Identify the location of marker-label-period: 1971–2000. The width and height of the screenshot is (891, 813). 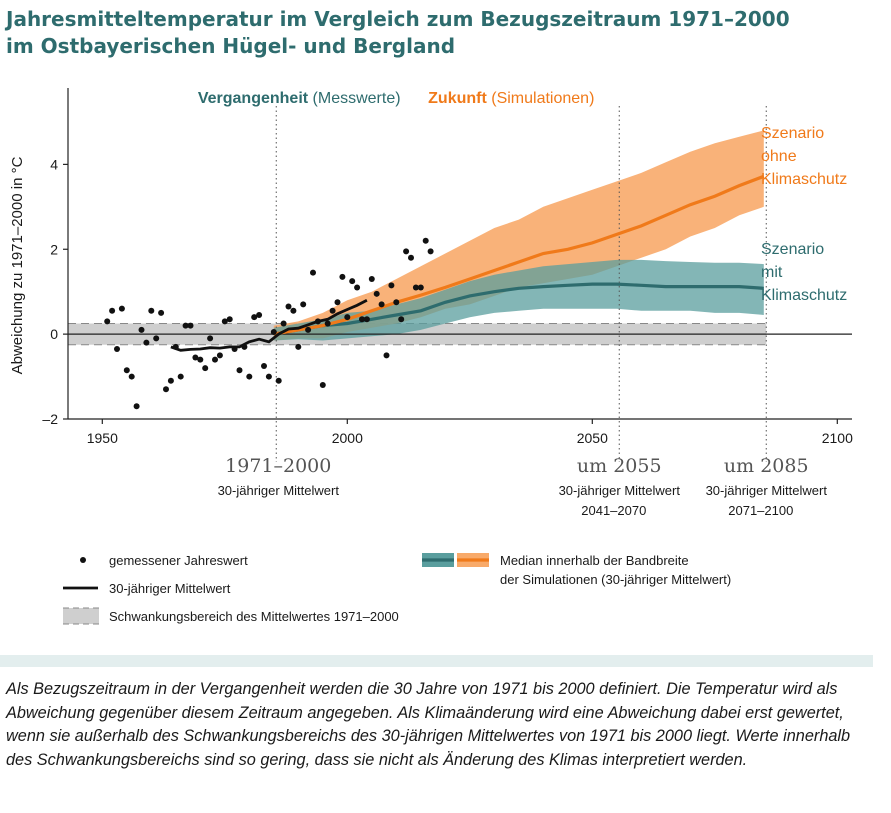
(278, 466).